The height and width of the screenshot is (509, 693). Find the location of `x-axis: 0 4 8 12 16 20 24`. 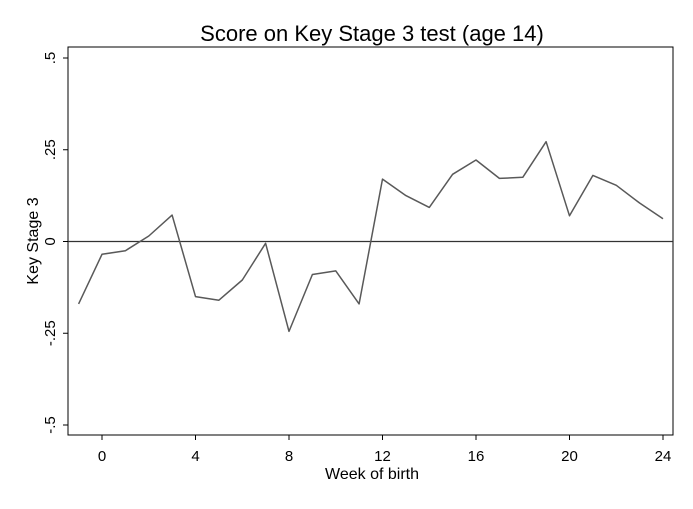

x-axis: 0 4 8 12 16 20 24 is located at coordinates (385, 450).